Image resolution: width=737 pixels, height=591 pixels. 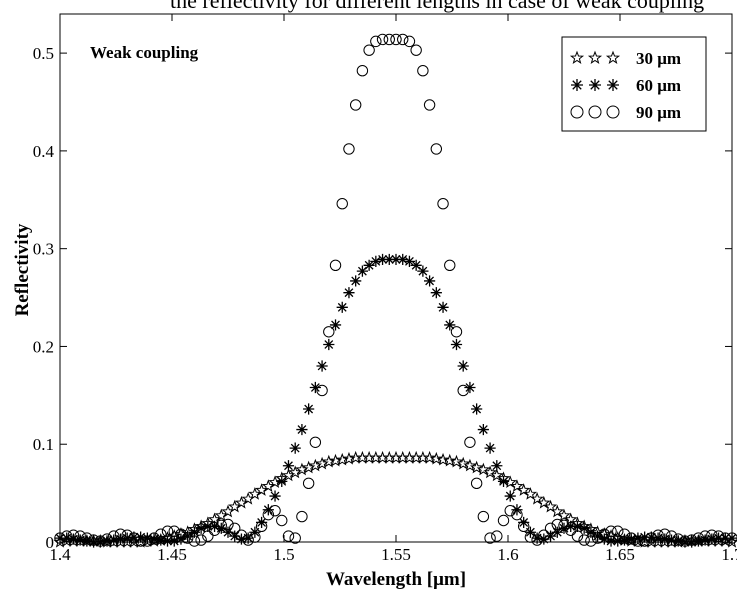 What do you see at coordinates (43, 249) in the screenshot?
I see `y-tick-label: 0.3` at bounding box center [43, 249].